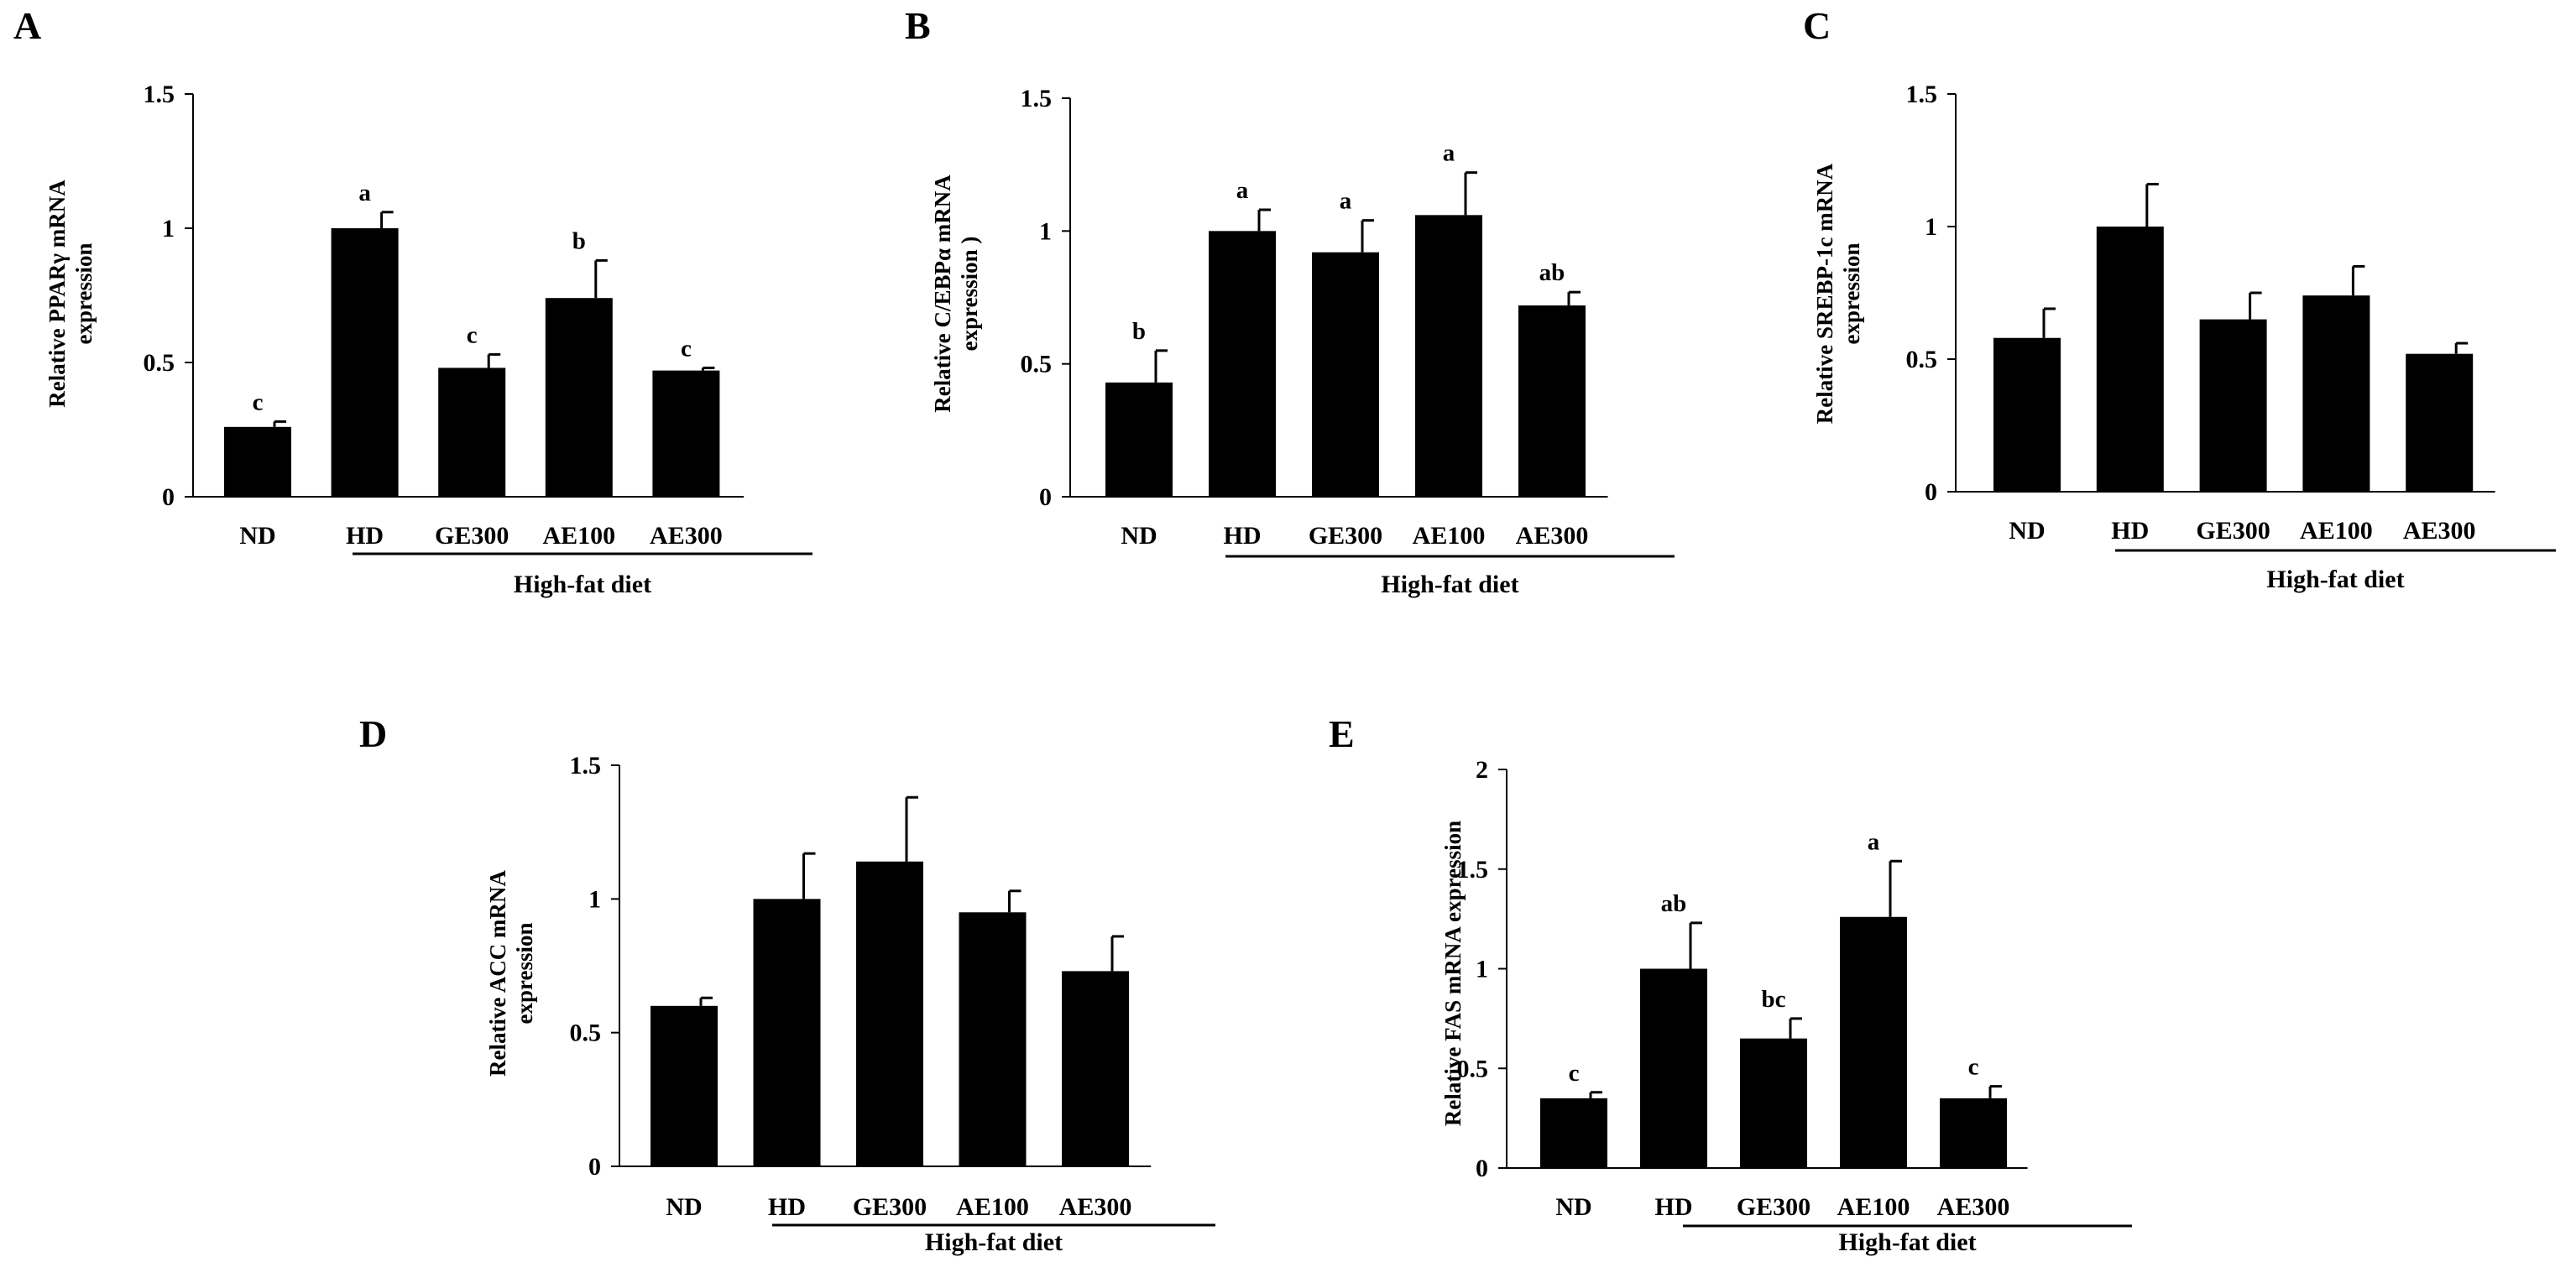 This screenshot has width=2576, height=1262. What do you see at coordinates (956, 294) in the screenshot?
I see `y-axis-label: Relative C/EBPα mRNAexpression )` at bounding box center [956, 294].